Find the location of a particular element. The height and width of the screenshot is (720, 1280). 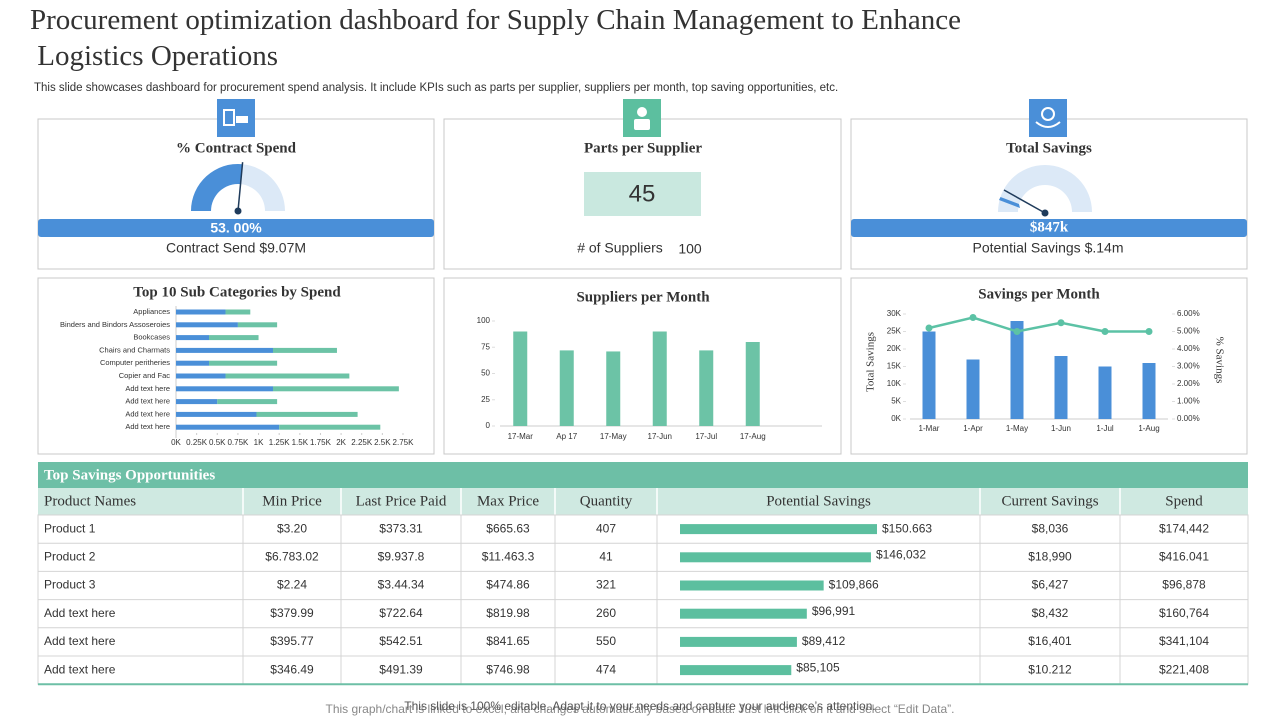

x-tick-label: 0K is located at coordinates (176, 442).